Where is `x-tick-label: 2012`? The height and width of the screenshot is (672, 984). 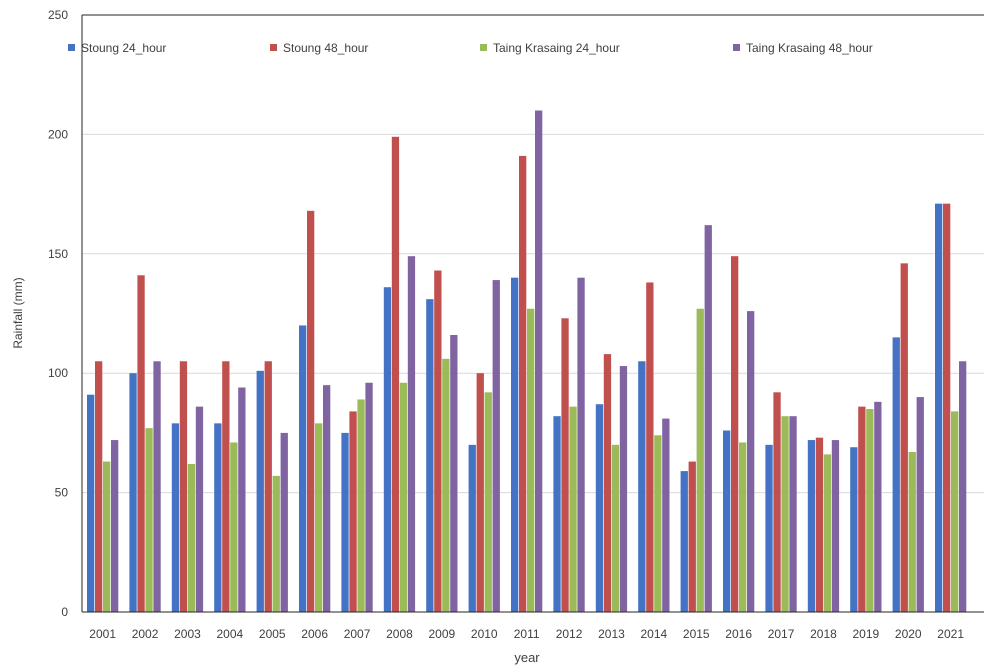 x-tick-label: 2012 is located at coordinates (569, 634).